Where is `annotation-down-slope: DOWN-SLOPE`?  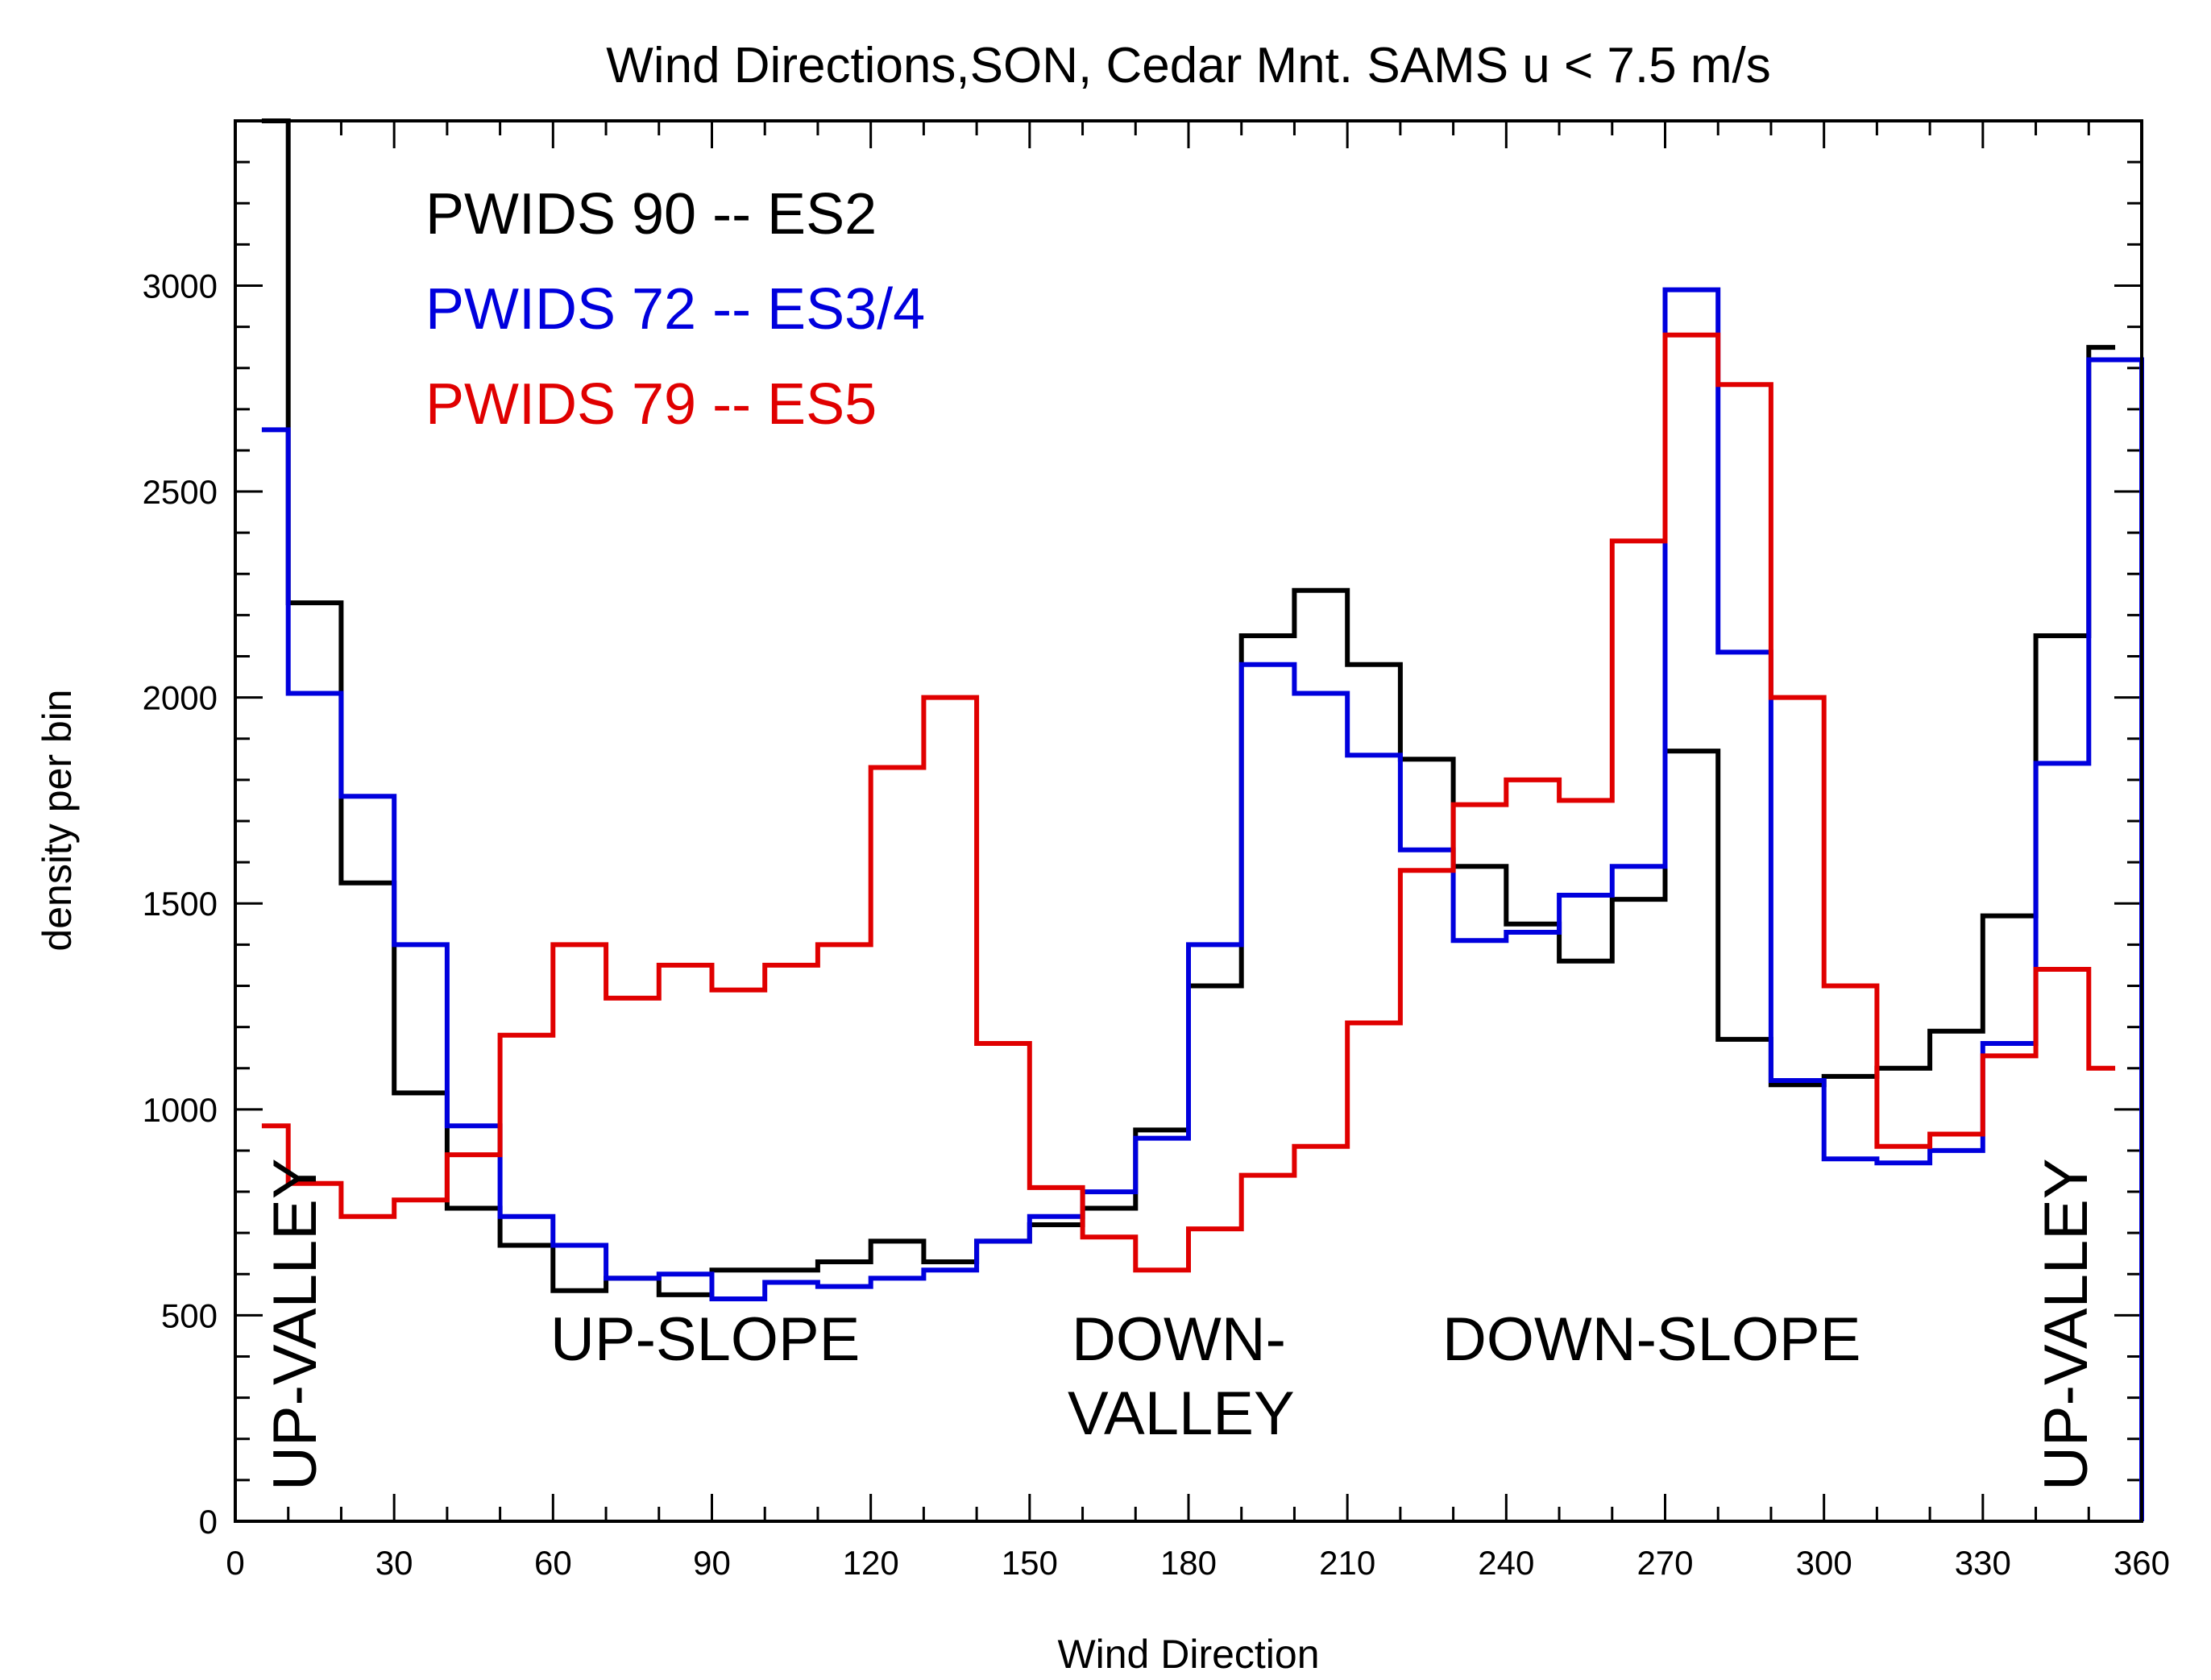
annotation-down-slope: DOWN-SLOPE is located at coordinates (1651, 1339).